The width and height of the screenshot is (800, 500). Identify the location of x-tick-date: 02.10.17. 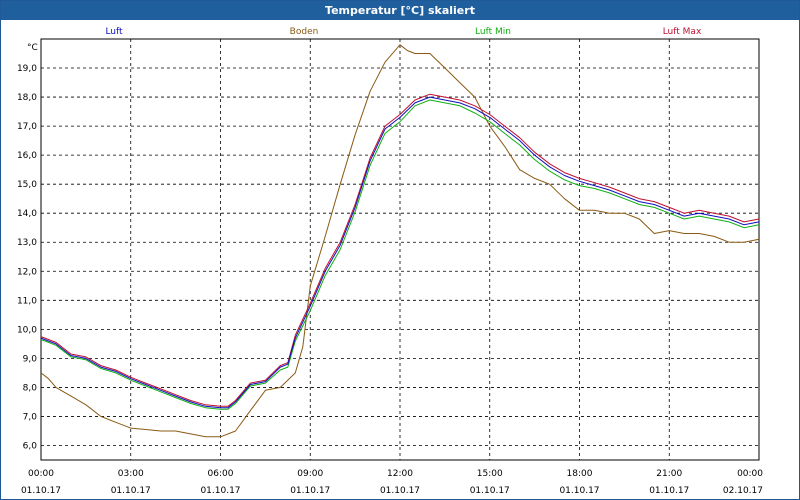
(743, 491).